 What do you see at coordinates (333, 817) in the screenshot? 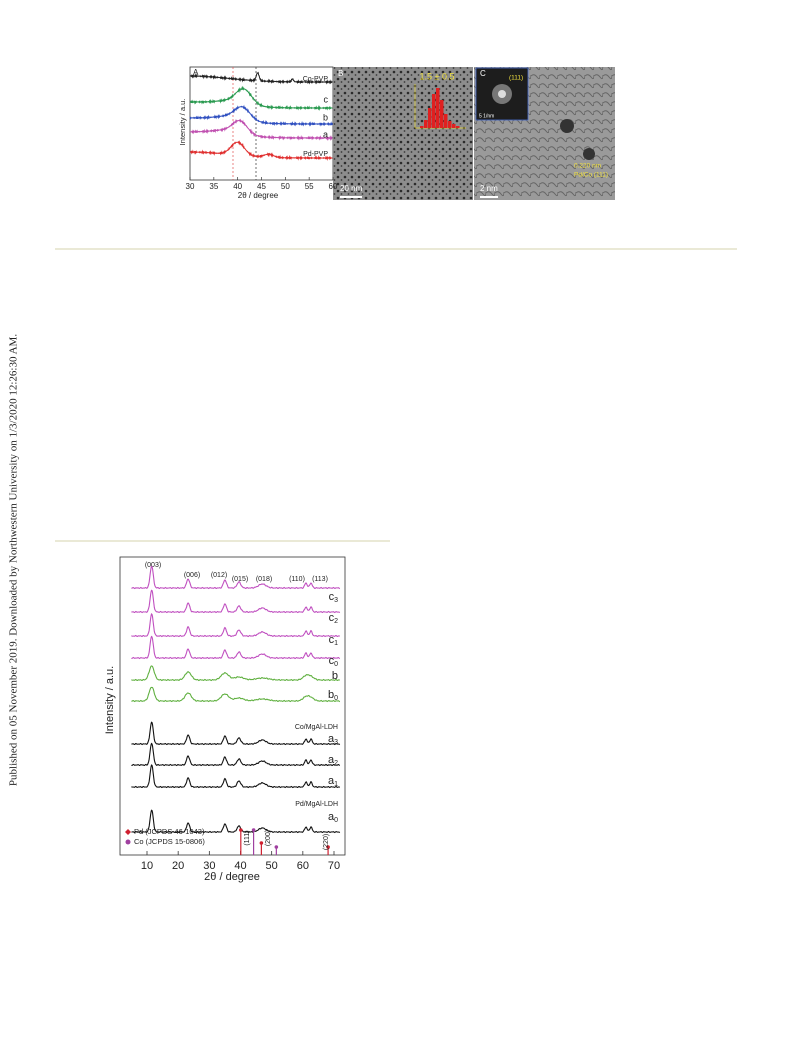
I see `curve-label: a0` at bounding box center [333, 817].